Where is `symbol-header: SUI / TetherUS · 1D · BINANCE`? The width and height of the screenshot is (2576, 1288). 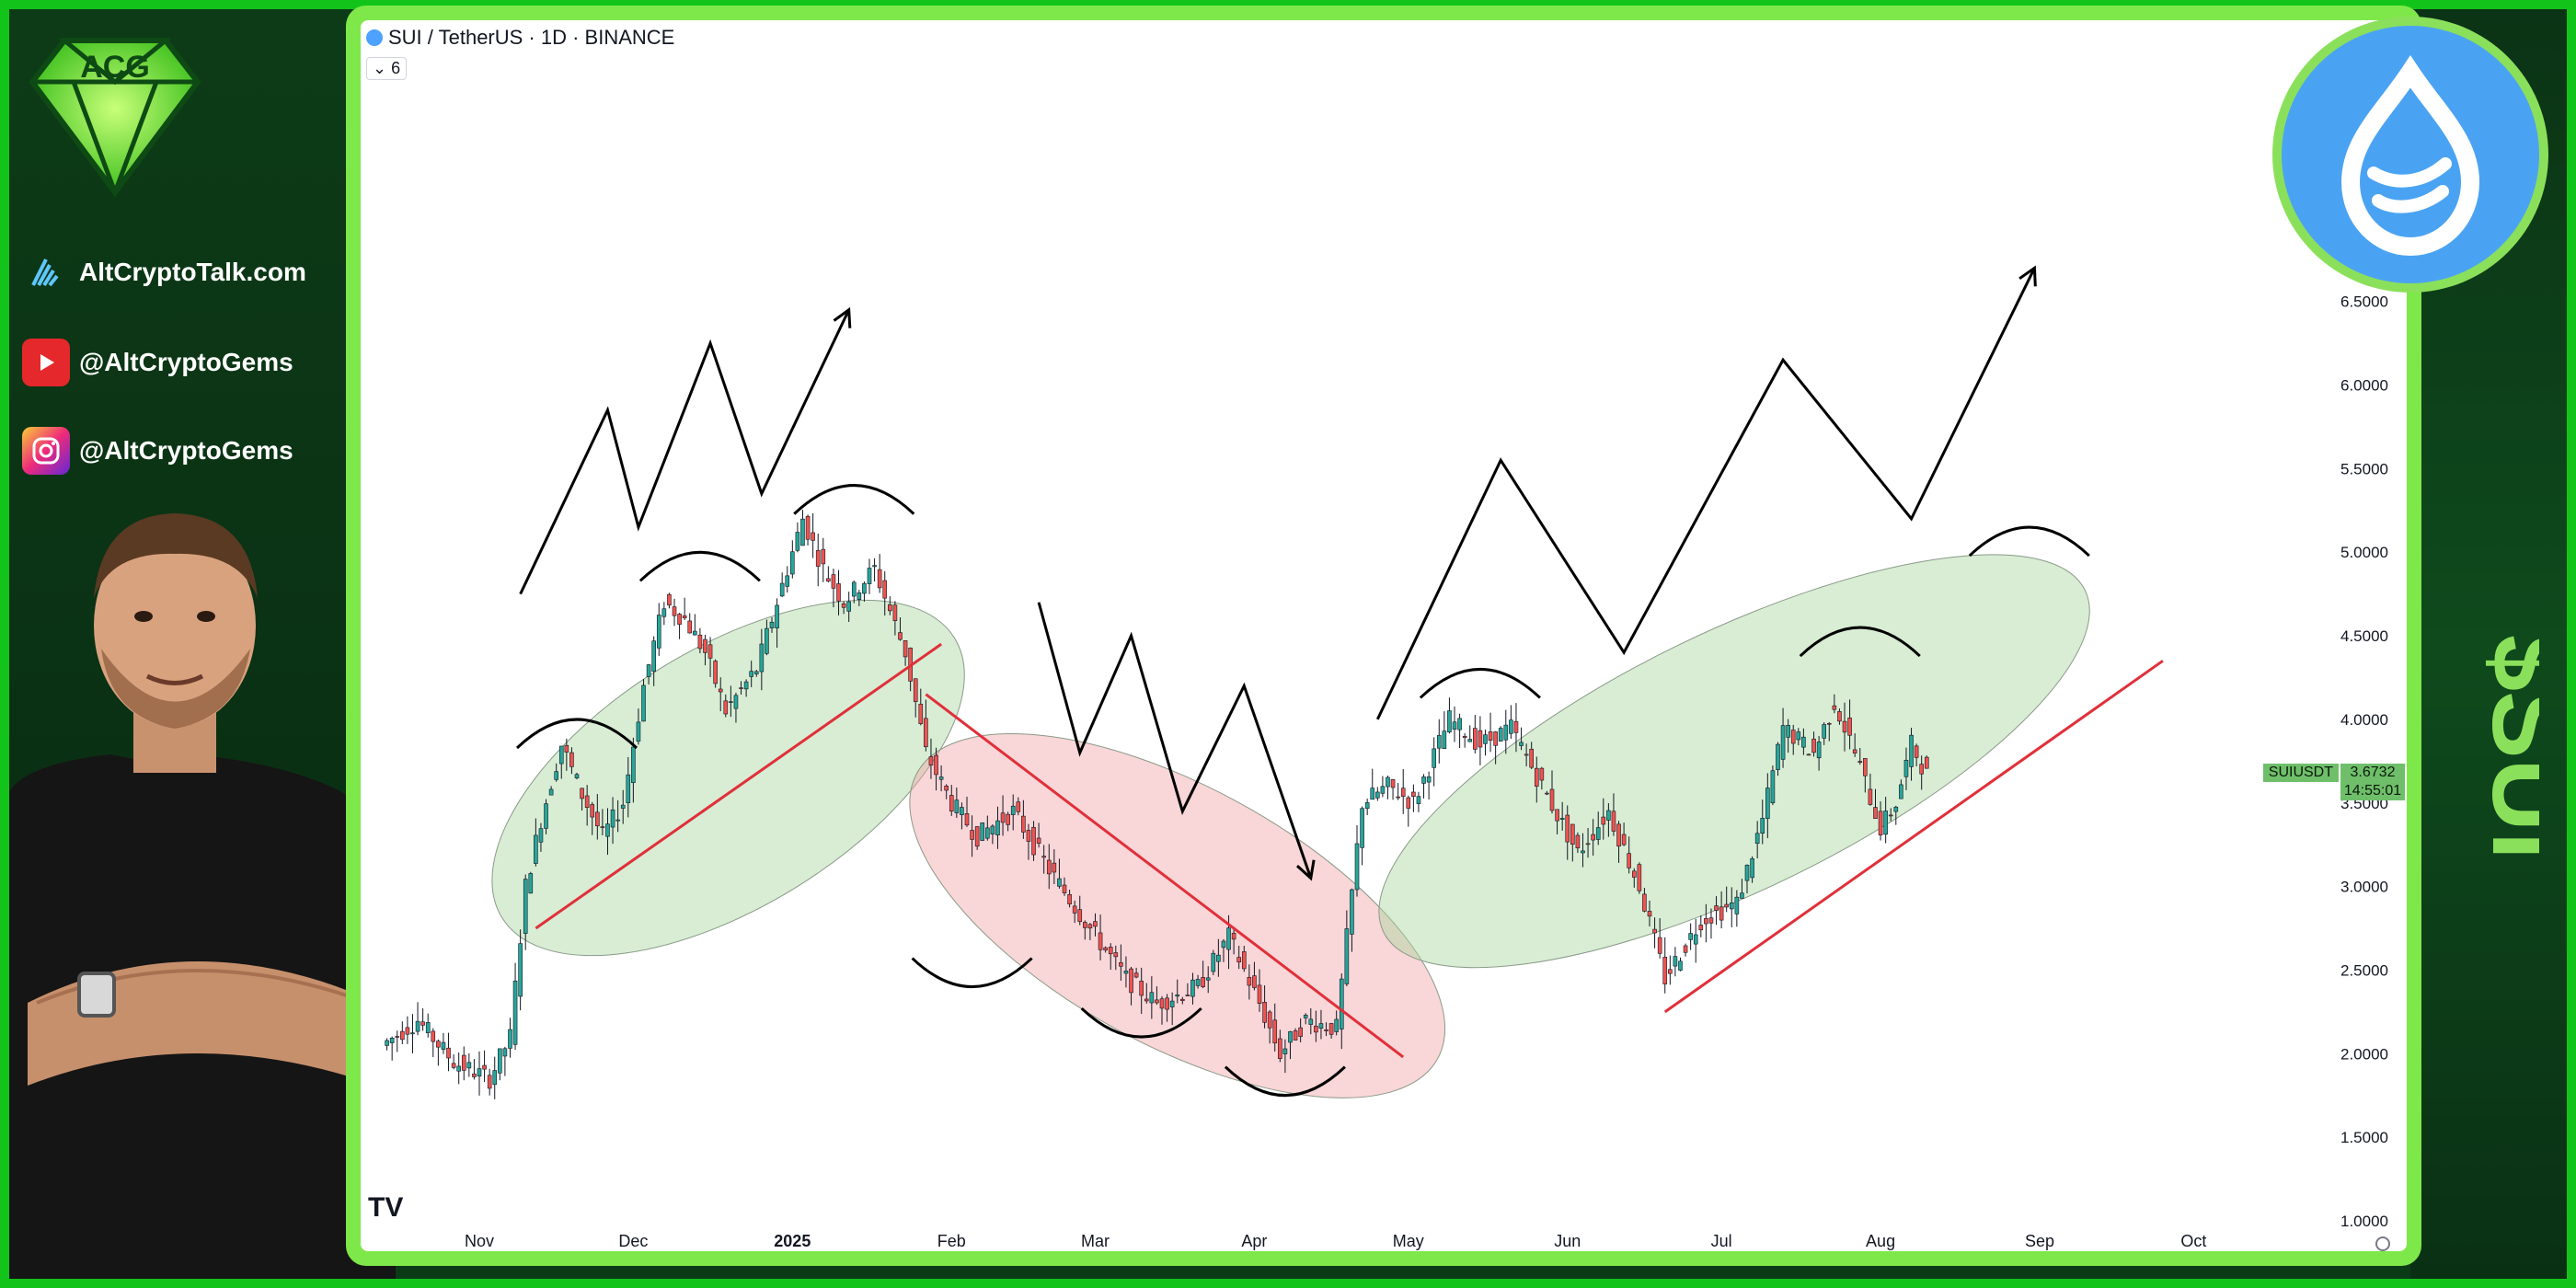
symbol-header: SUI / TetherUS · 1D · BINANCE is located at coordinates (520, 38).